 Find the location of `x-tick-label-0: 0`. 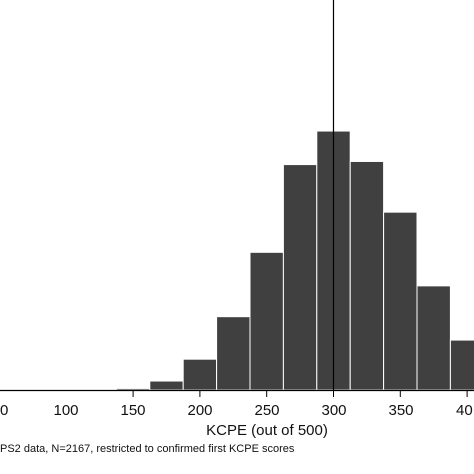

x-tick-label-0: 0 is located at coordinates (4, 410).